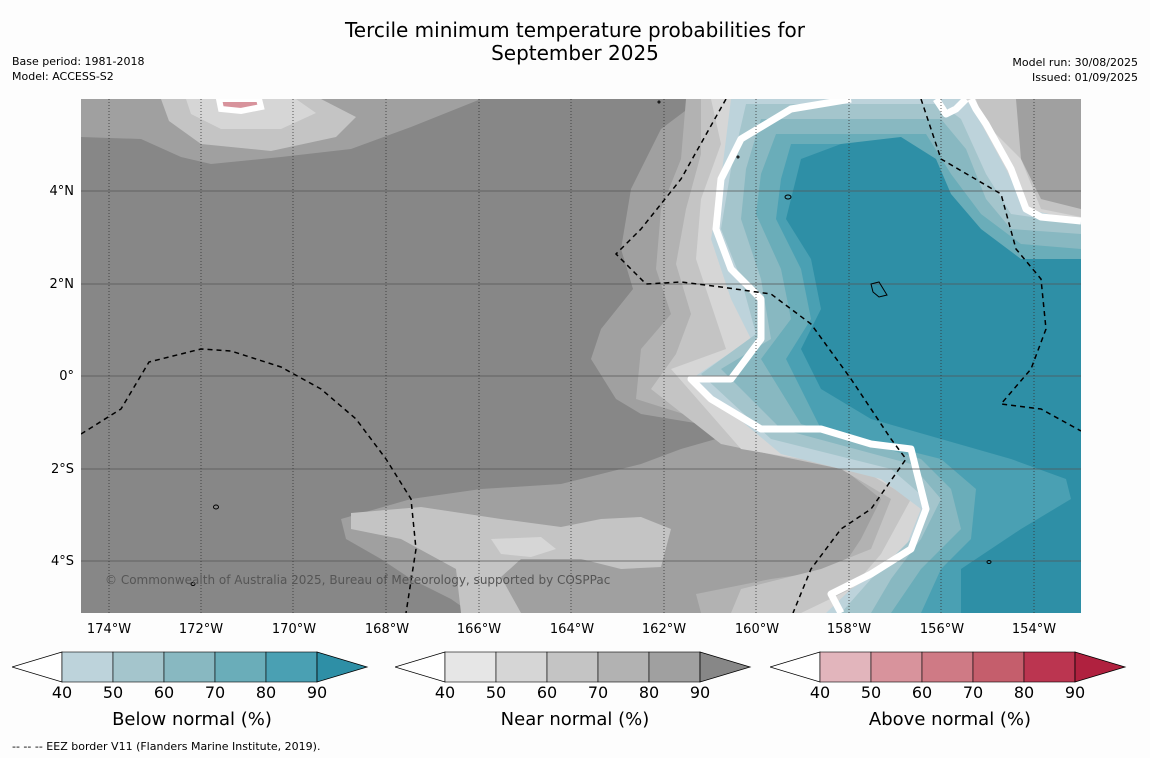 The image size is (1150, 758). I want to click on lon-label-164w: 164°W, so click(572, 629).